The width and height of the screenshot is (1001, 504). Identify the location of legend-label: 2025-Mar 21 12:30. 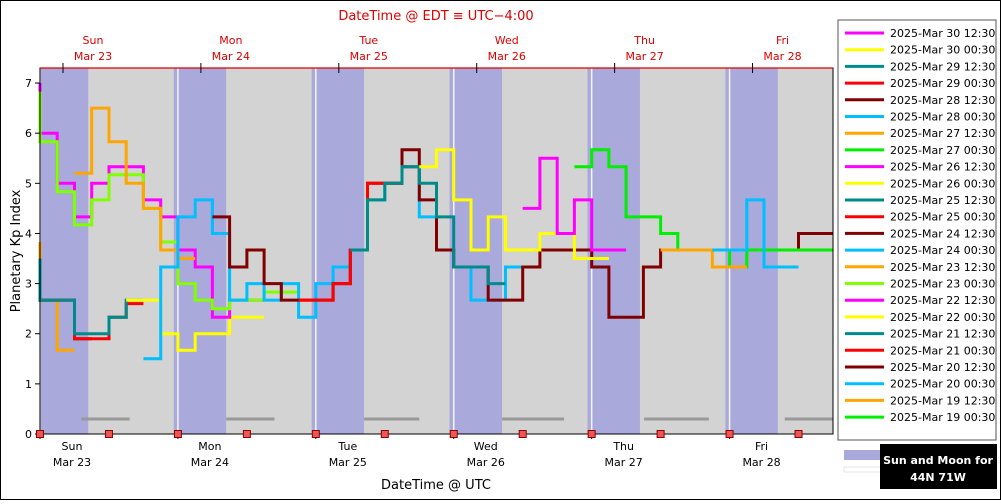
(942, 334).